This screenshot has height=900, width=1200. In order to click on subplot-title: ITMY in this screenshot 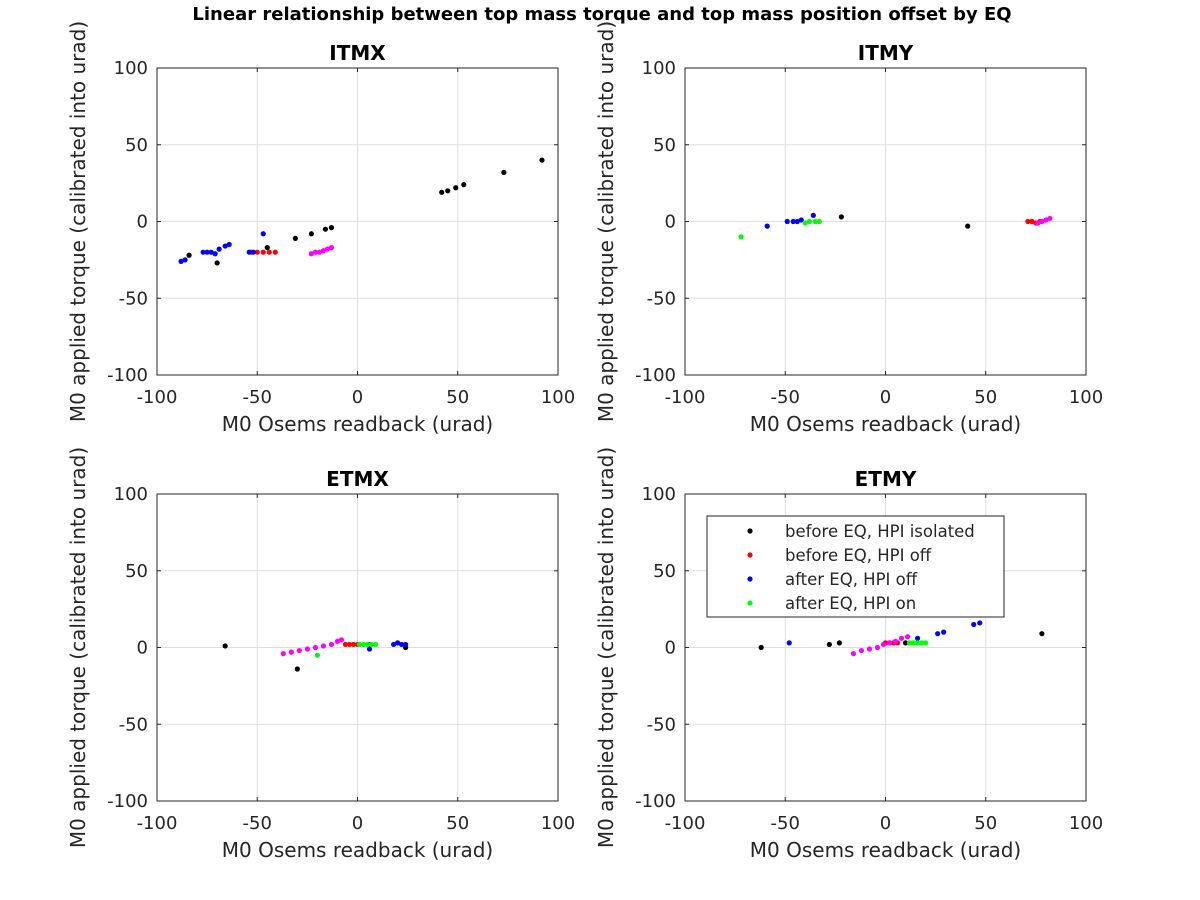, I will do `click(886, 53)`.